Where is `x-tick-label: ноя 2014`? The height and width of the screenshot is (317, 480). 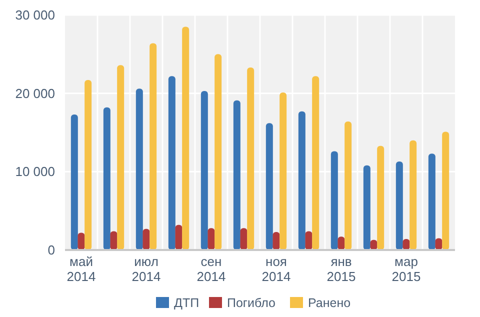
x-tick-label: ноя 2014 is located at coordinates (276, 269).